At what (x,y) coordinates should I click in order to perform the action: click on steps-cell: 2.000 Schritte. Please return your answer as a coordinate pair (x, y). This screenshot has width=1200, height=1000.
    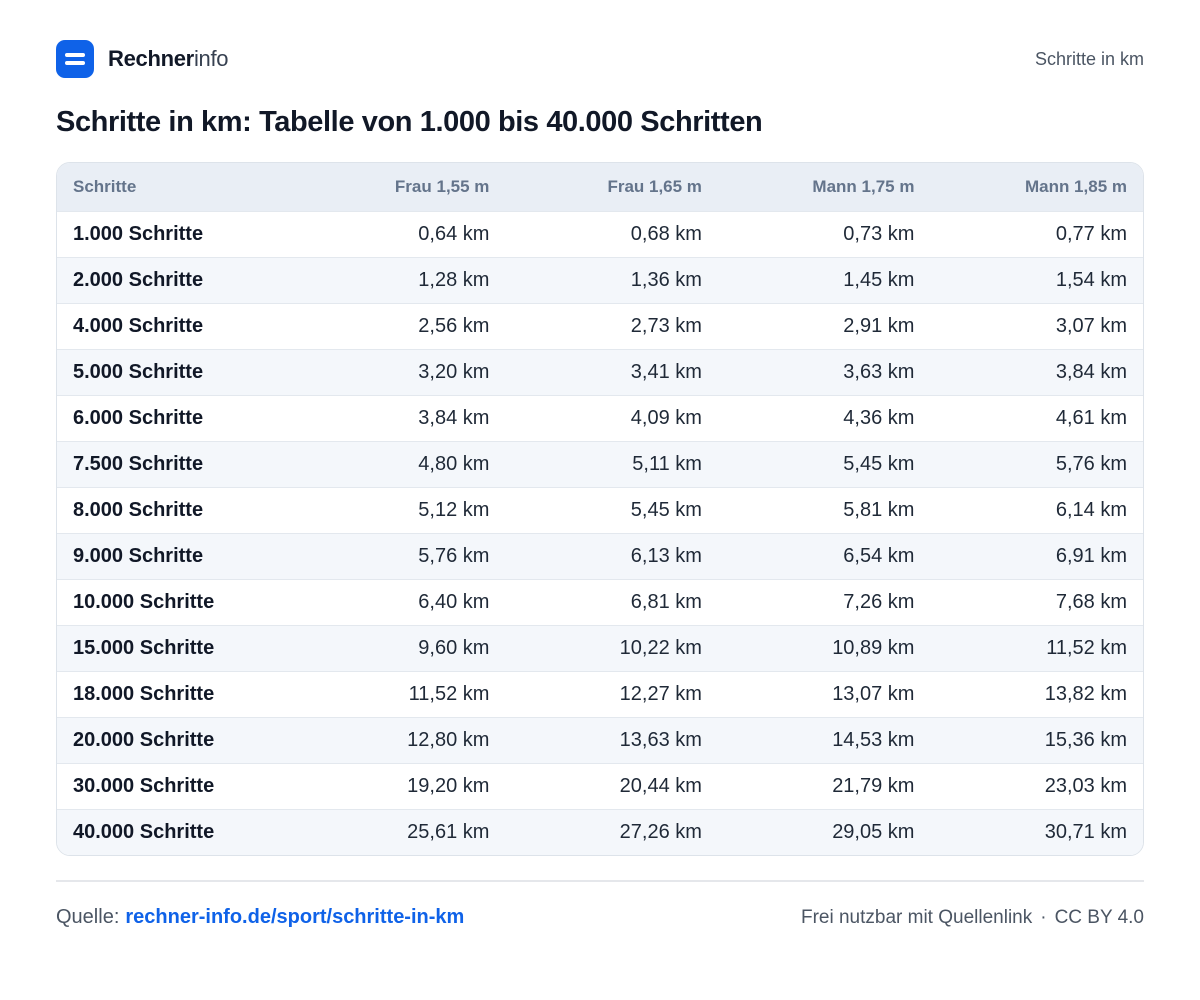
    Looking at the image, I should click on (138, 279).